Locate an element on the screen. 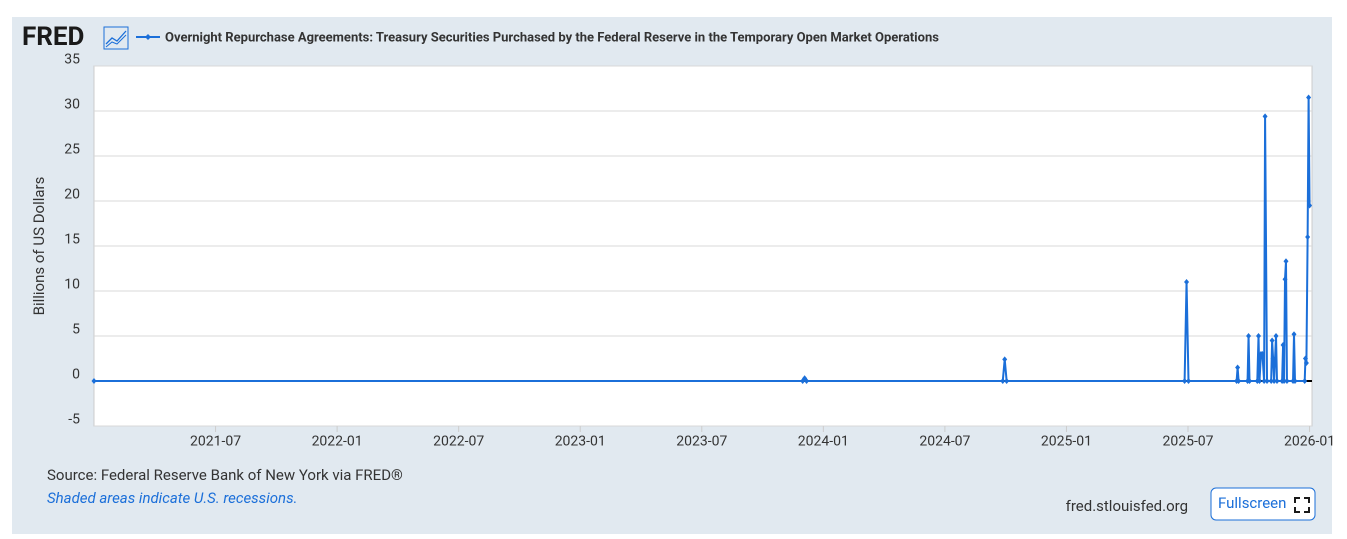 The image size is (1347, 539). x-tick-label: 2023-01 is located at coordinates (580, 442).